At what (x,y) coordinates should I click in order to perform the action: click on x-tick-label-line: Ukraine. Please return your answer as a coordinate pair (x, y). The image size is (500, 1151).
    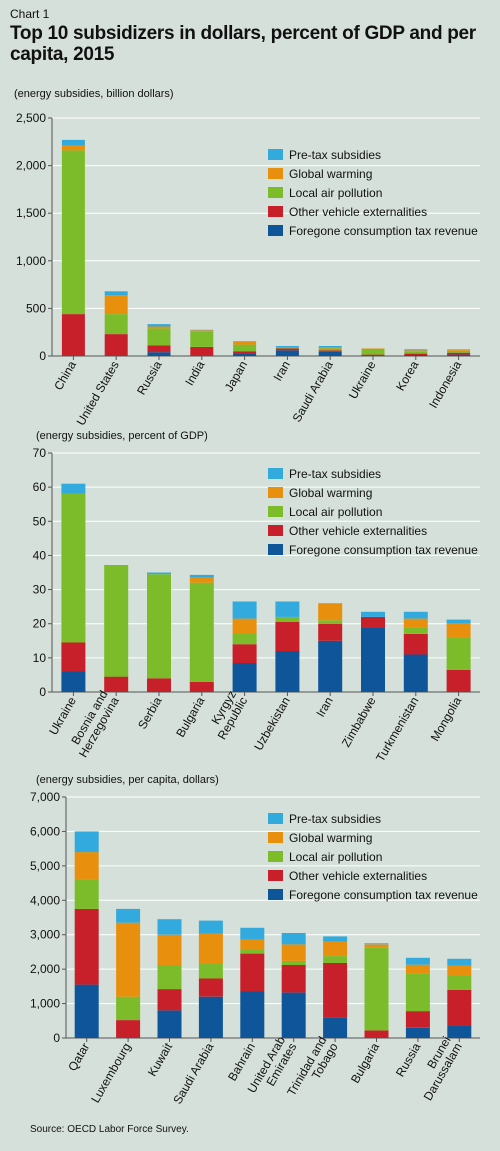
    Looking at the image, I should click on (362, 379).